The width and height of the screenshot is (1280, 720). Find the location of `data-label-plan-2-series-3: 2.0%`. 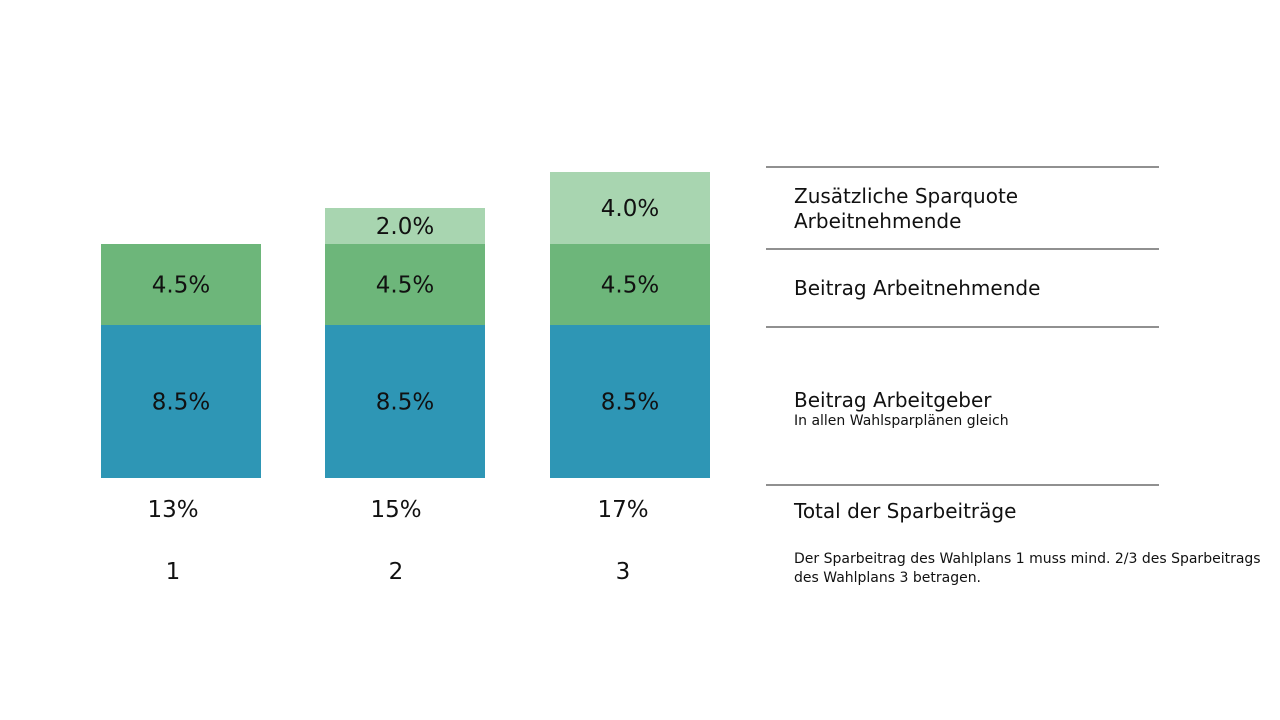

data-label-plan-2-series-3: 2.0% is located at coordinates (405, 227).